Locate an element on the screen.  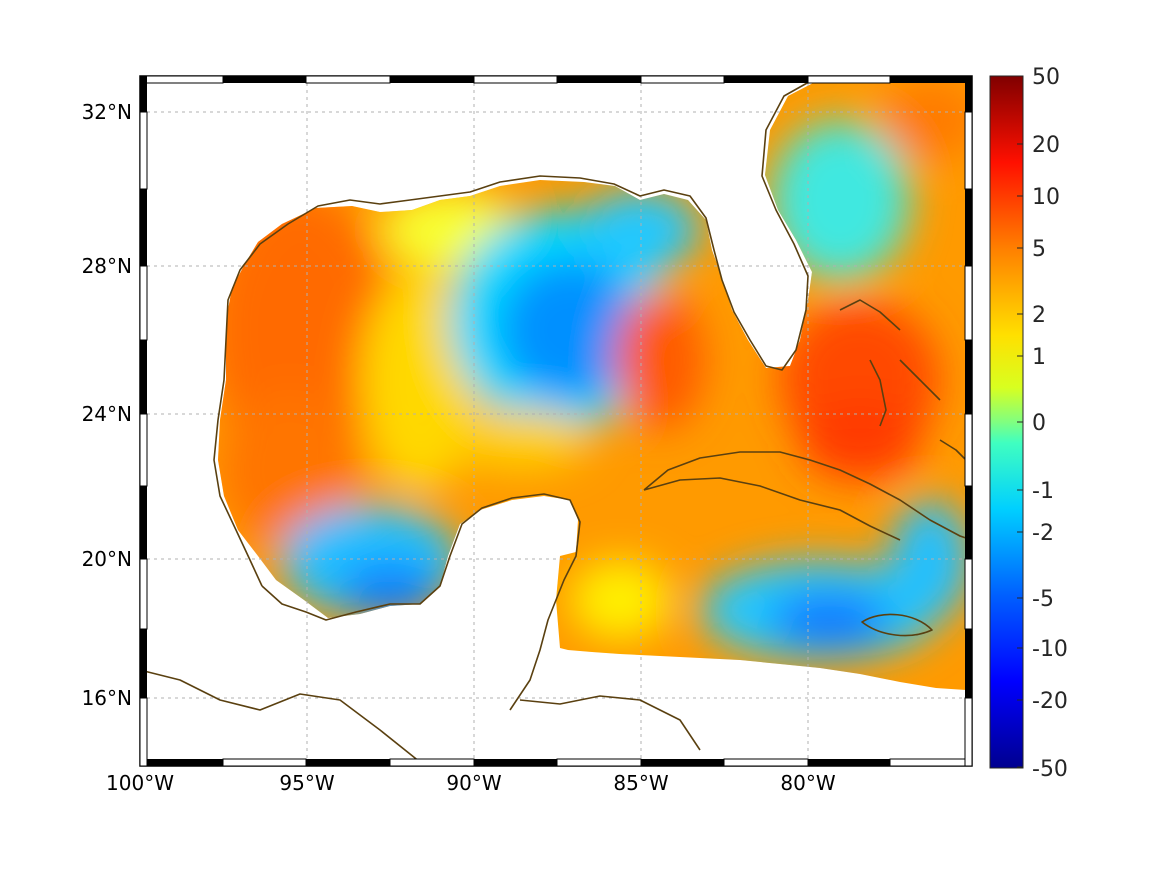
colorbar-tick-label: 2 is located at coordinates (1039, 315).